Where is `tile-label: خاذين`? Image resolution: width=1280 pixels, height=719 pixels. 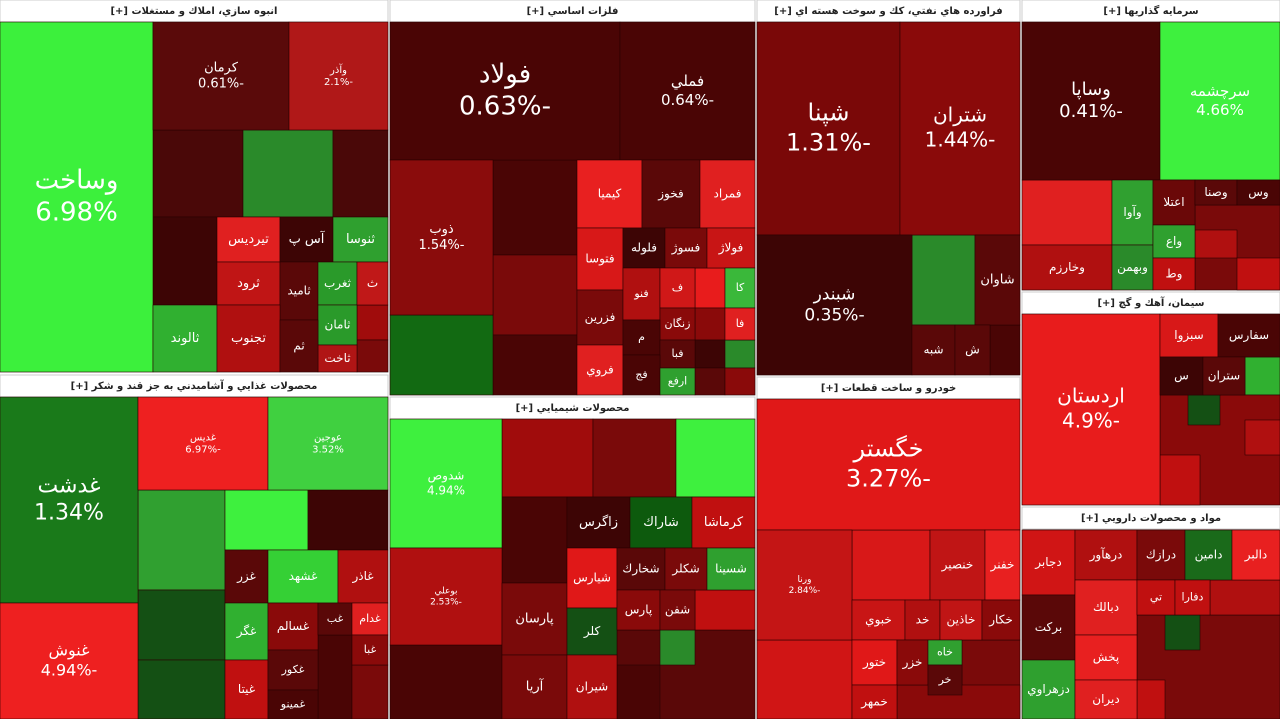 tile-label: خاذين is located at coordinates (961, 620).